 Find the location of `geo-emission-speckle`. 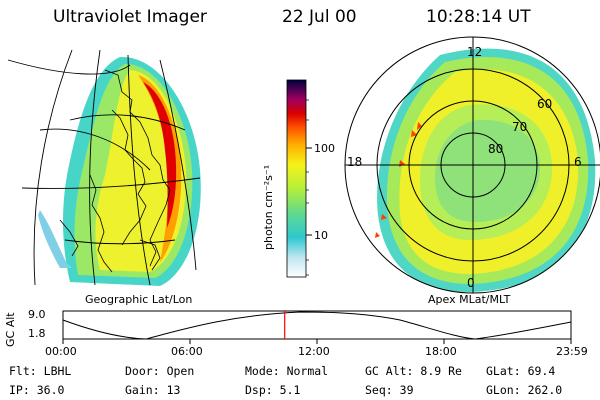

geo-emission-speckle is located at coordinates (55, 239).